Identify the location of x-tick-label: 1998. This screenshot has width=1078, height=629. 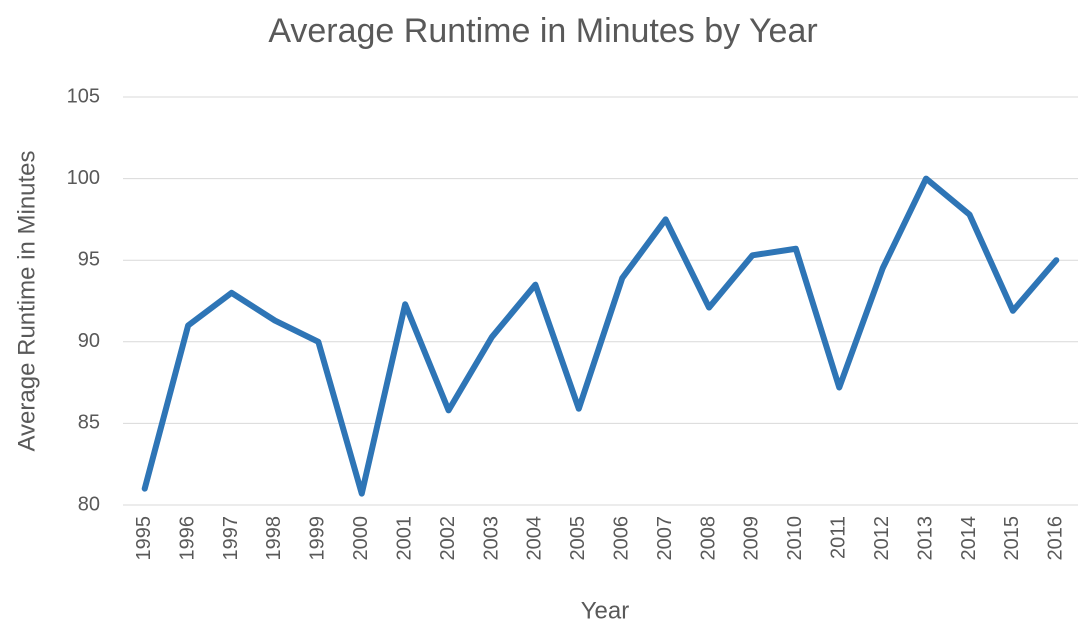
(274, 538).